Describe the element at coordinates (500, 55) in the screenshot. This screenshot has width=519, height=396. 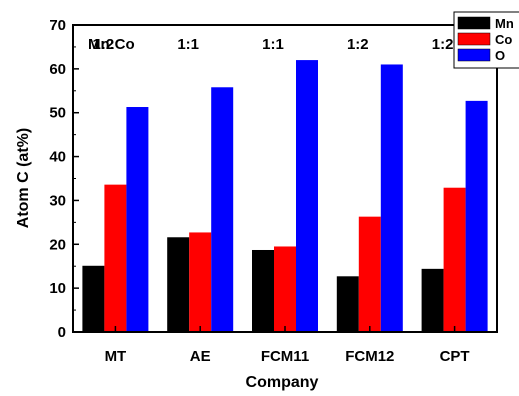
I see `legend-label-o: O` at that location.